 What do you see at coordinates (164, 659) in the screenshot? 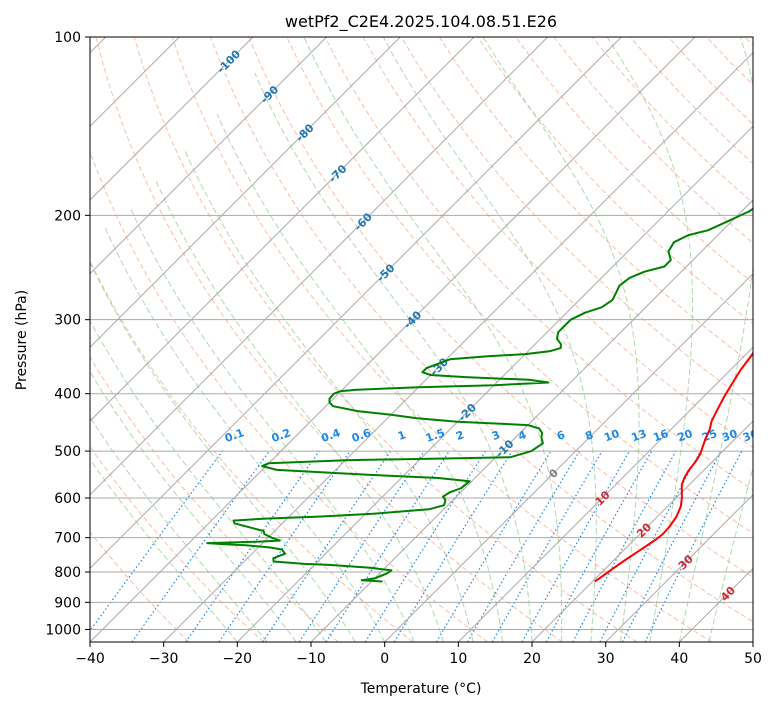
I see `x-tick-label: −30` at bounding box center [164, 659].